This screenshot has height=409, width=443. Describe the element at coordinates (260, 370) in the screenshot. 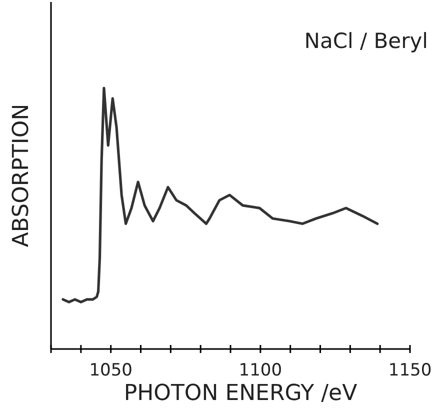

I see `x-tick-label: 1100` at that location.